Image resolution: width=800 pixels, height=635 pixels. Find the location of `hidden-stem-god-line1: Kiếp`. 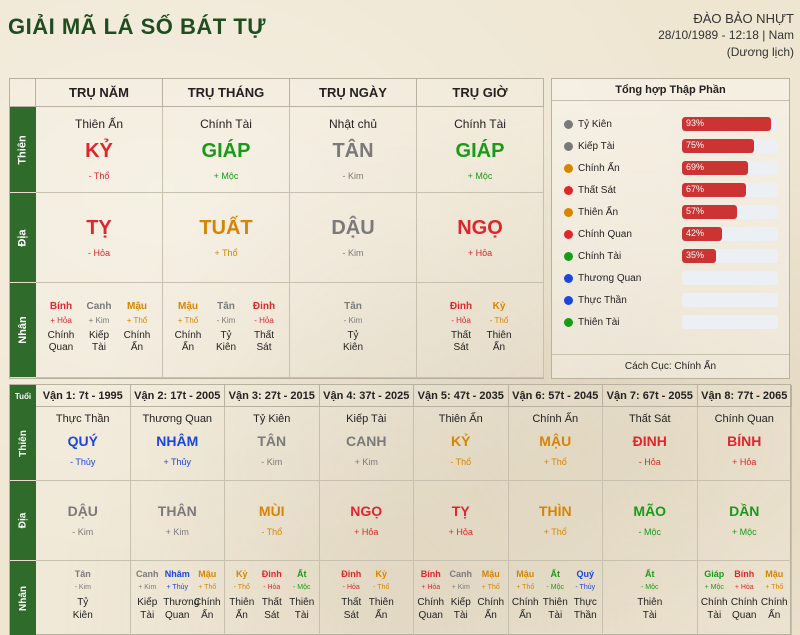

hidden-stem-god-line1: Kiếp is located at coordinates (98, 335).